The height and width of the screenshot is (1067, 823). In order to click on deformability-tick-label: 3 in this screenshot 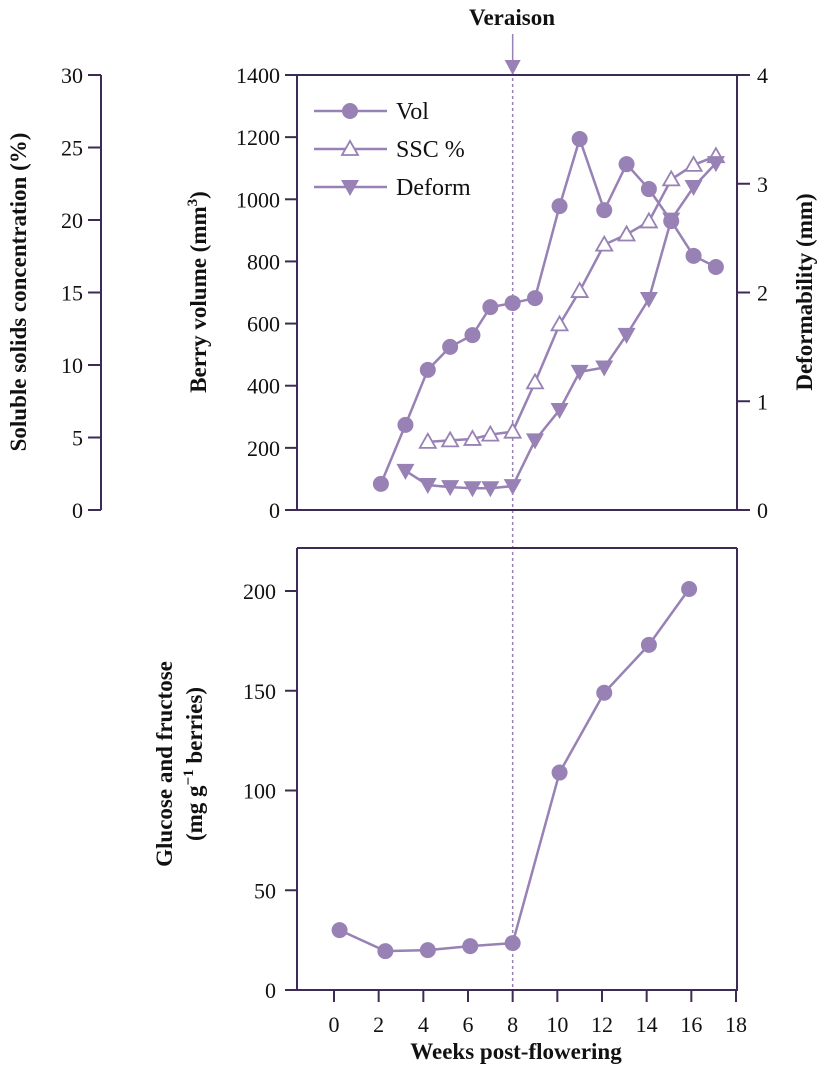, I will do `click(762, 184)`.